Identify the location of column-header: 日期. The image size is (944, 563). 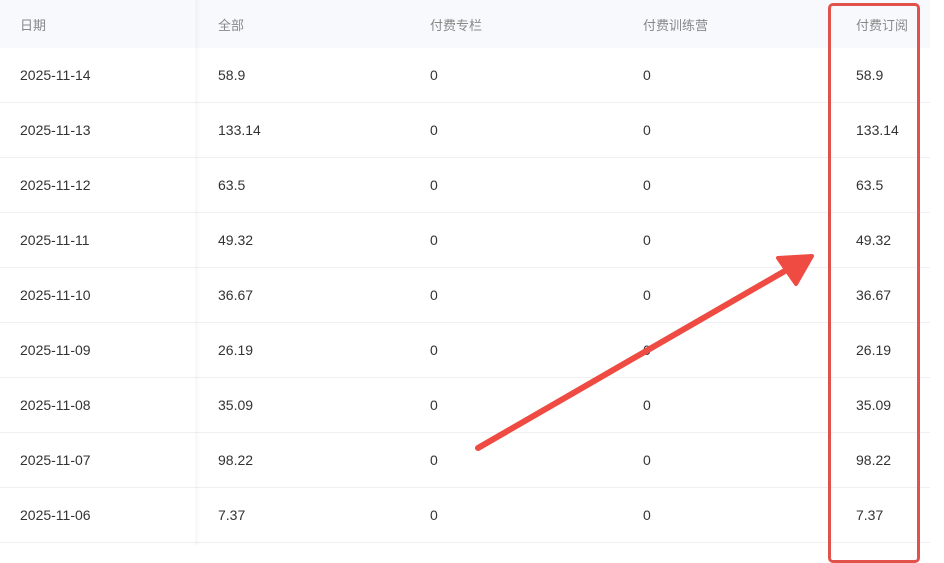
(33, 25).